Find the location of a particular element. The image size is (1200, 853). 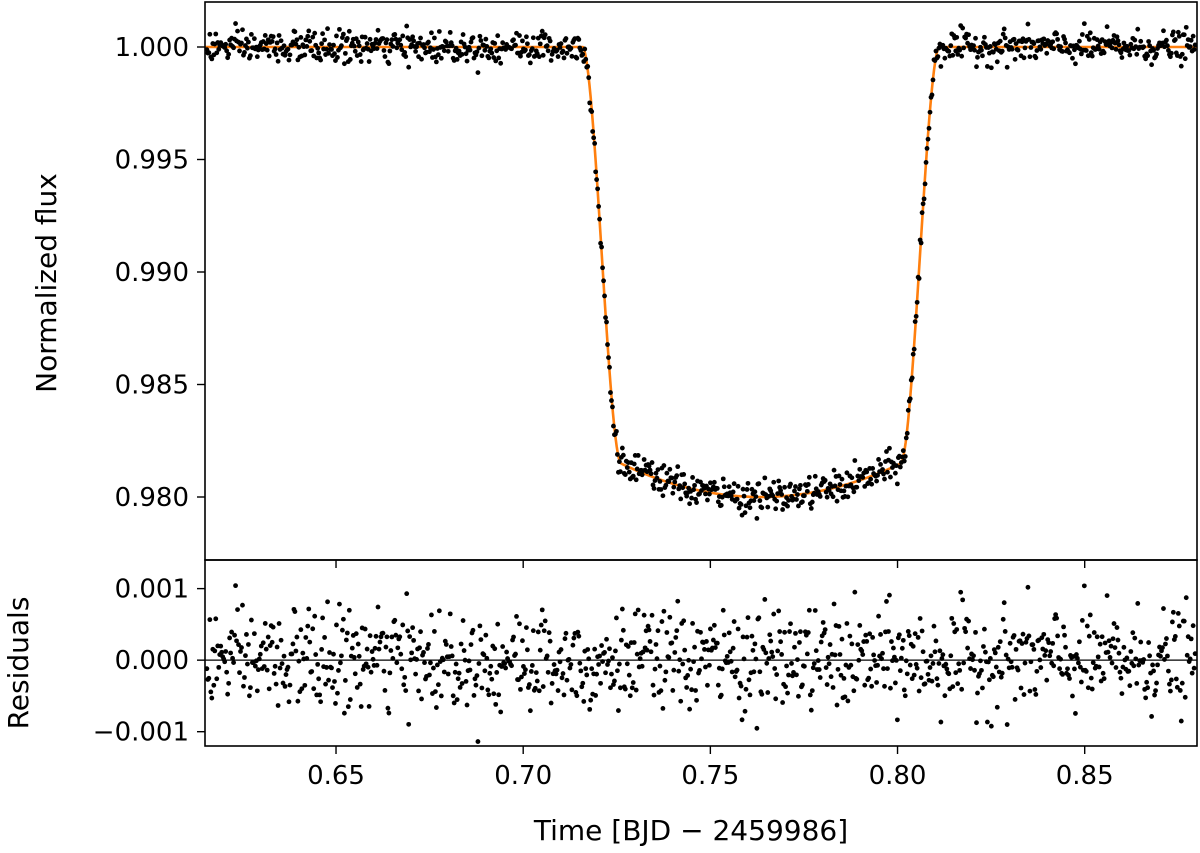

residuals-y-tick-label: 0.000 is located at coordinates (152, 661).